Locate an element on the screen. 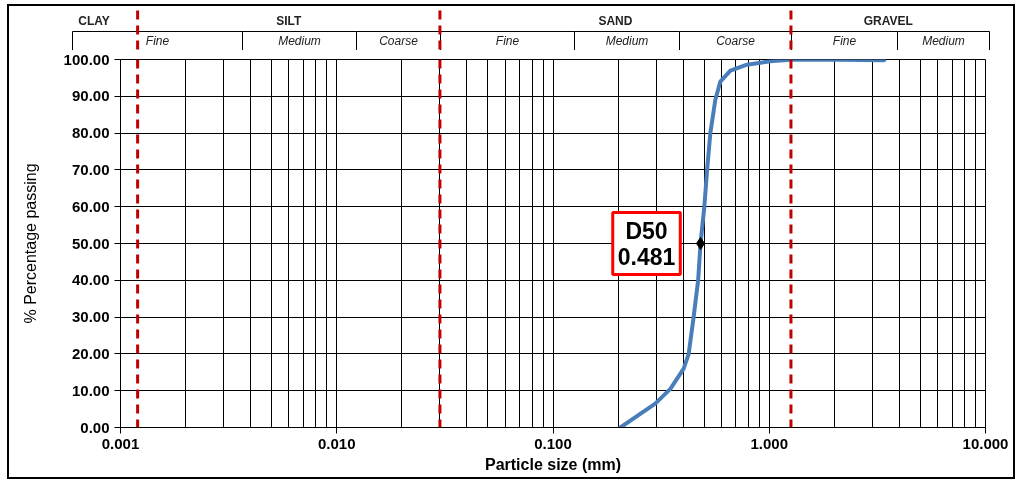 The width and height of the screenshot is (1022, 482). y-tick-label: 100.00 is located at coordinates (86, 59).